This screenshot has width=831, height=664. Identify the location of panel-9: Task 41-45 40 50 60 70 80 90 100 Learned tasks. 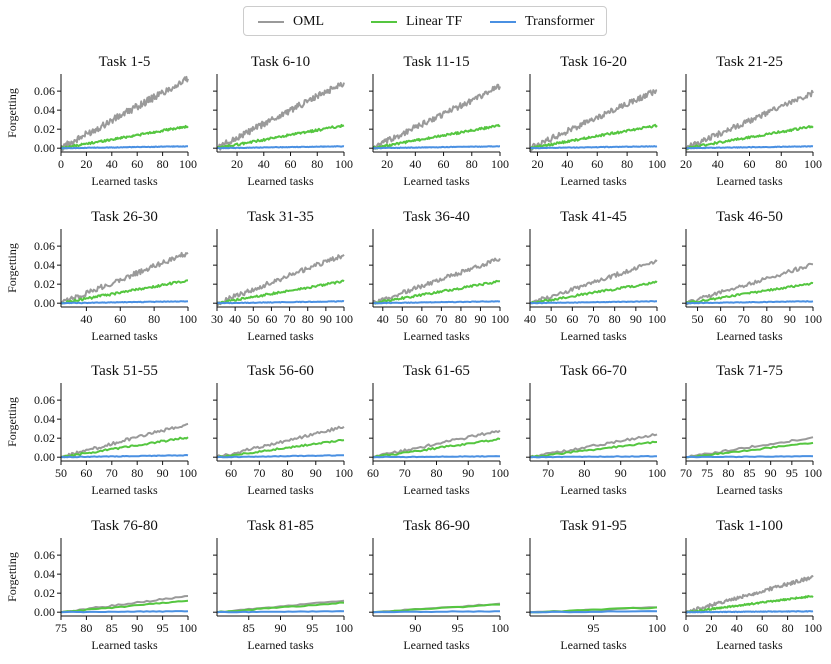
(595, 276).